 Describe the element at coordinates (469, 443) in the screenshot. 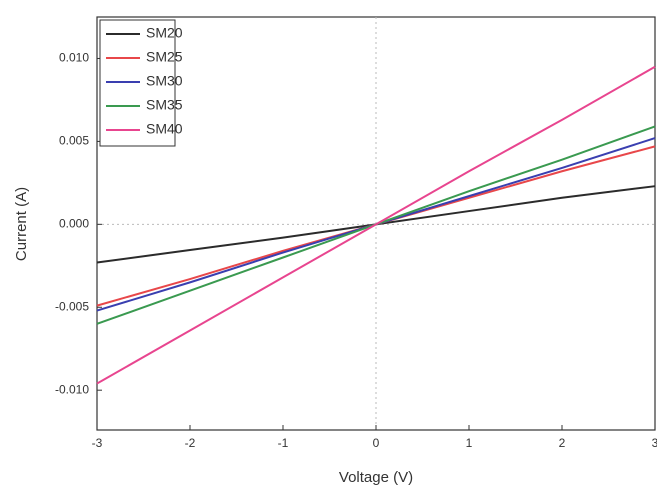

I see `x-tick-label: 1` at that location.